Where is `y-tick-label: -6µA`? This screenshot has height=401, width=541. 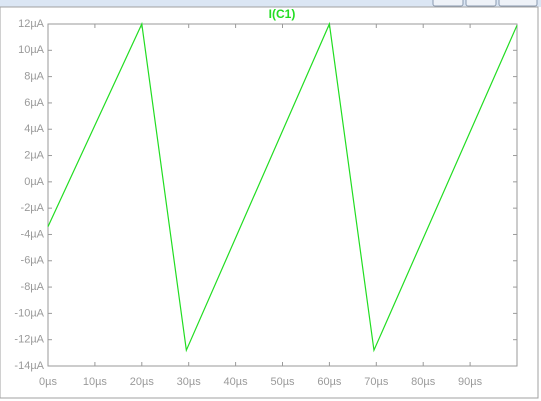 y-tick-label: -6µA is located at coordinates (33, 261).